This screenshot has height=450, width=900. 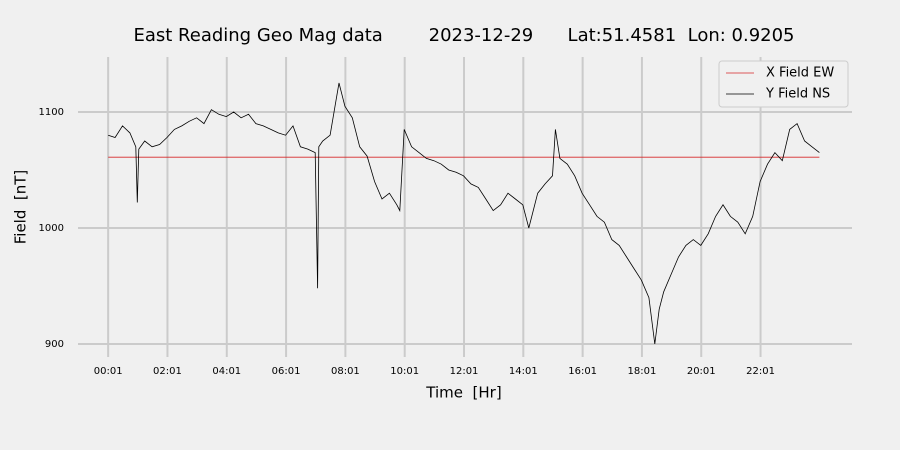 I want to click on legend: X Field EW Y Field NS, so click(x=783, y=84).